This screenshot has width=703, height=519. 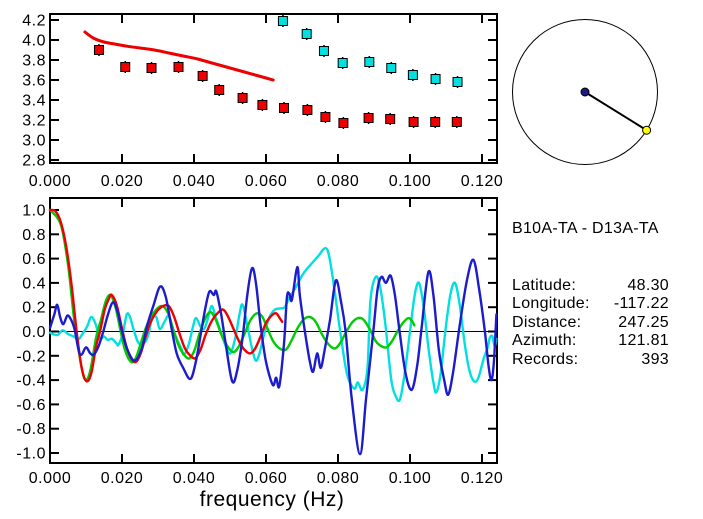 I want to click on info-label: Records:, so click(x=545, y=359).